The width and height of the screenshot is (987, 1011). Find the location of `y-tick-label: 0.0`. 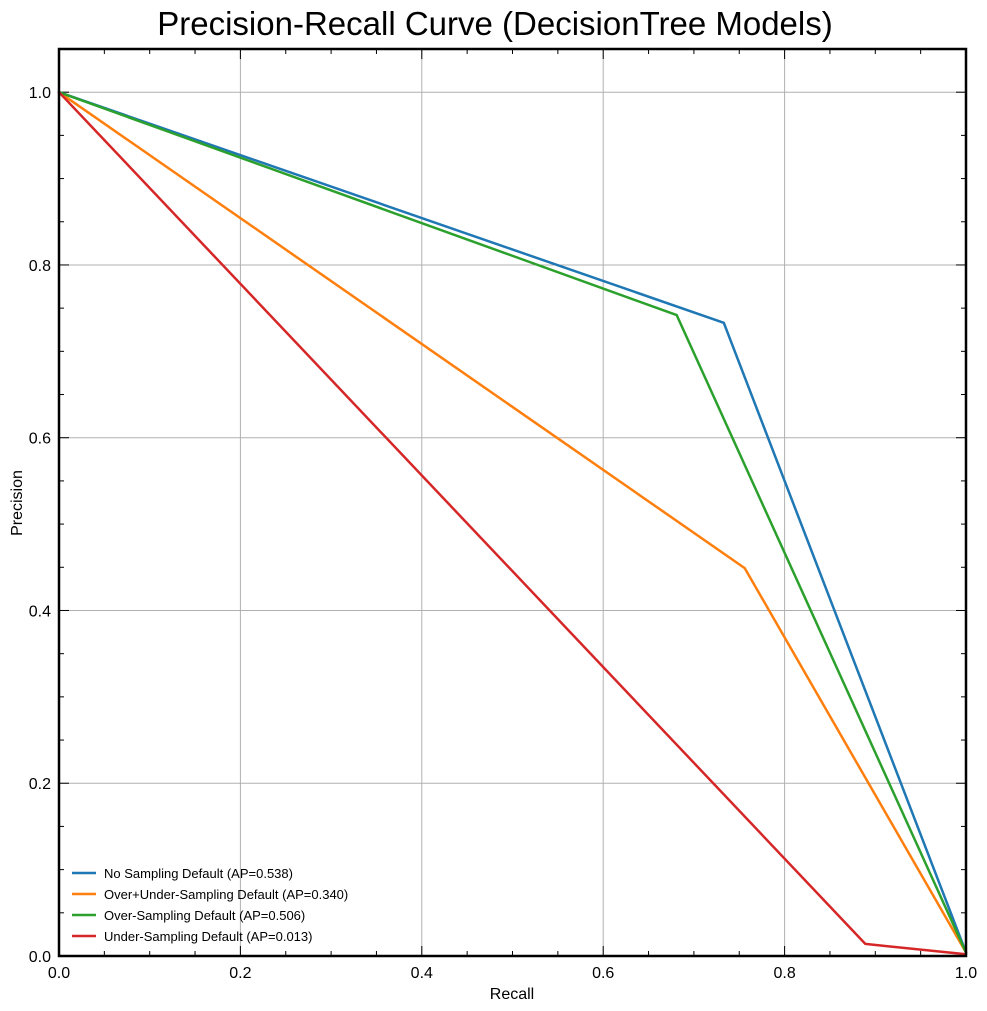

y-tick-label: 0.0 is located at coordinates (40, 957).